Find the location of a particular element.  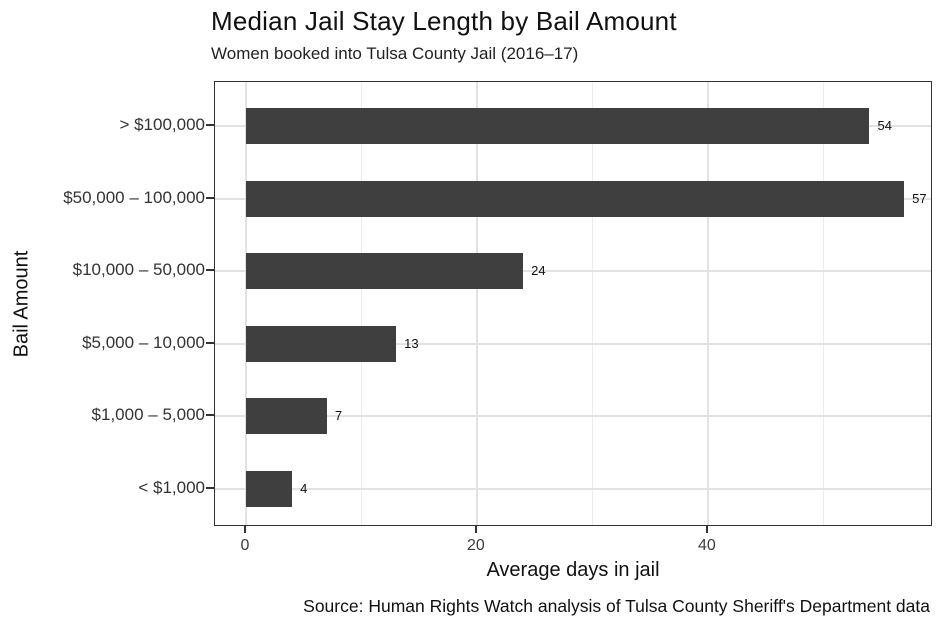

y-axis-title: Bail Amount is located at coordinates (21, 304).